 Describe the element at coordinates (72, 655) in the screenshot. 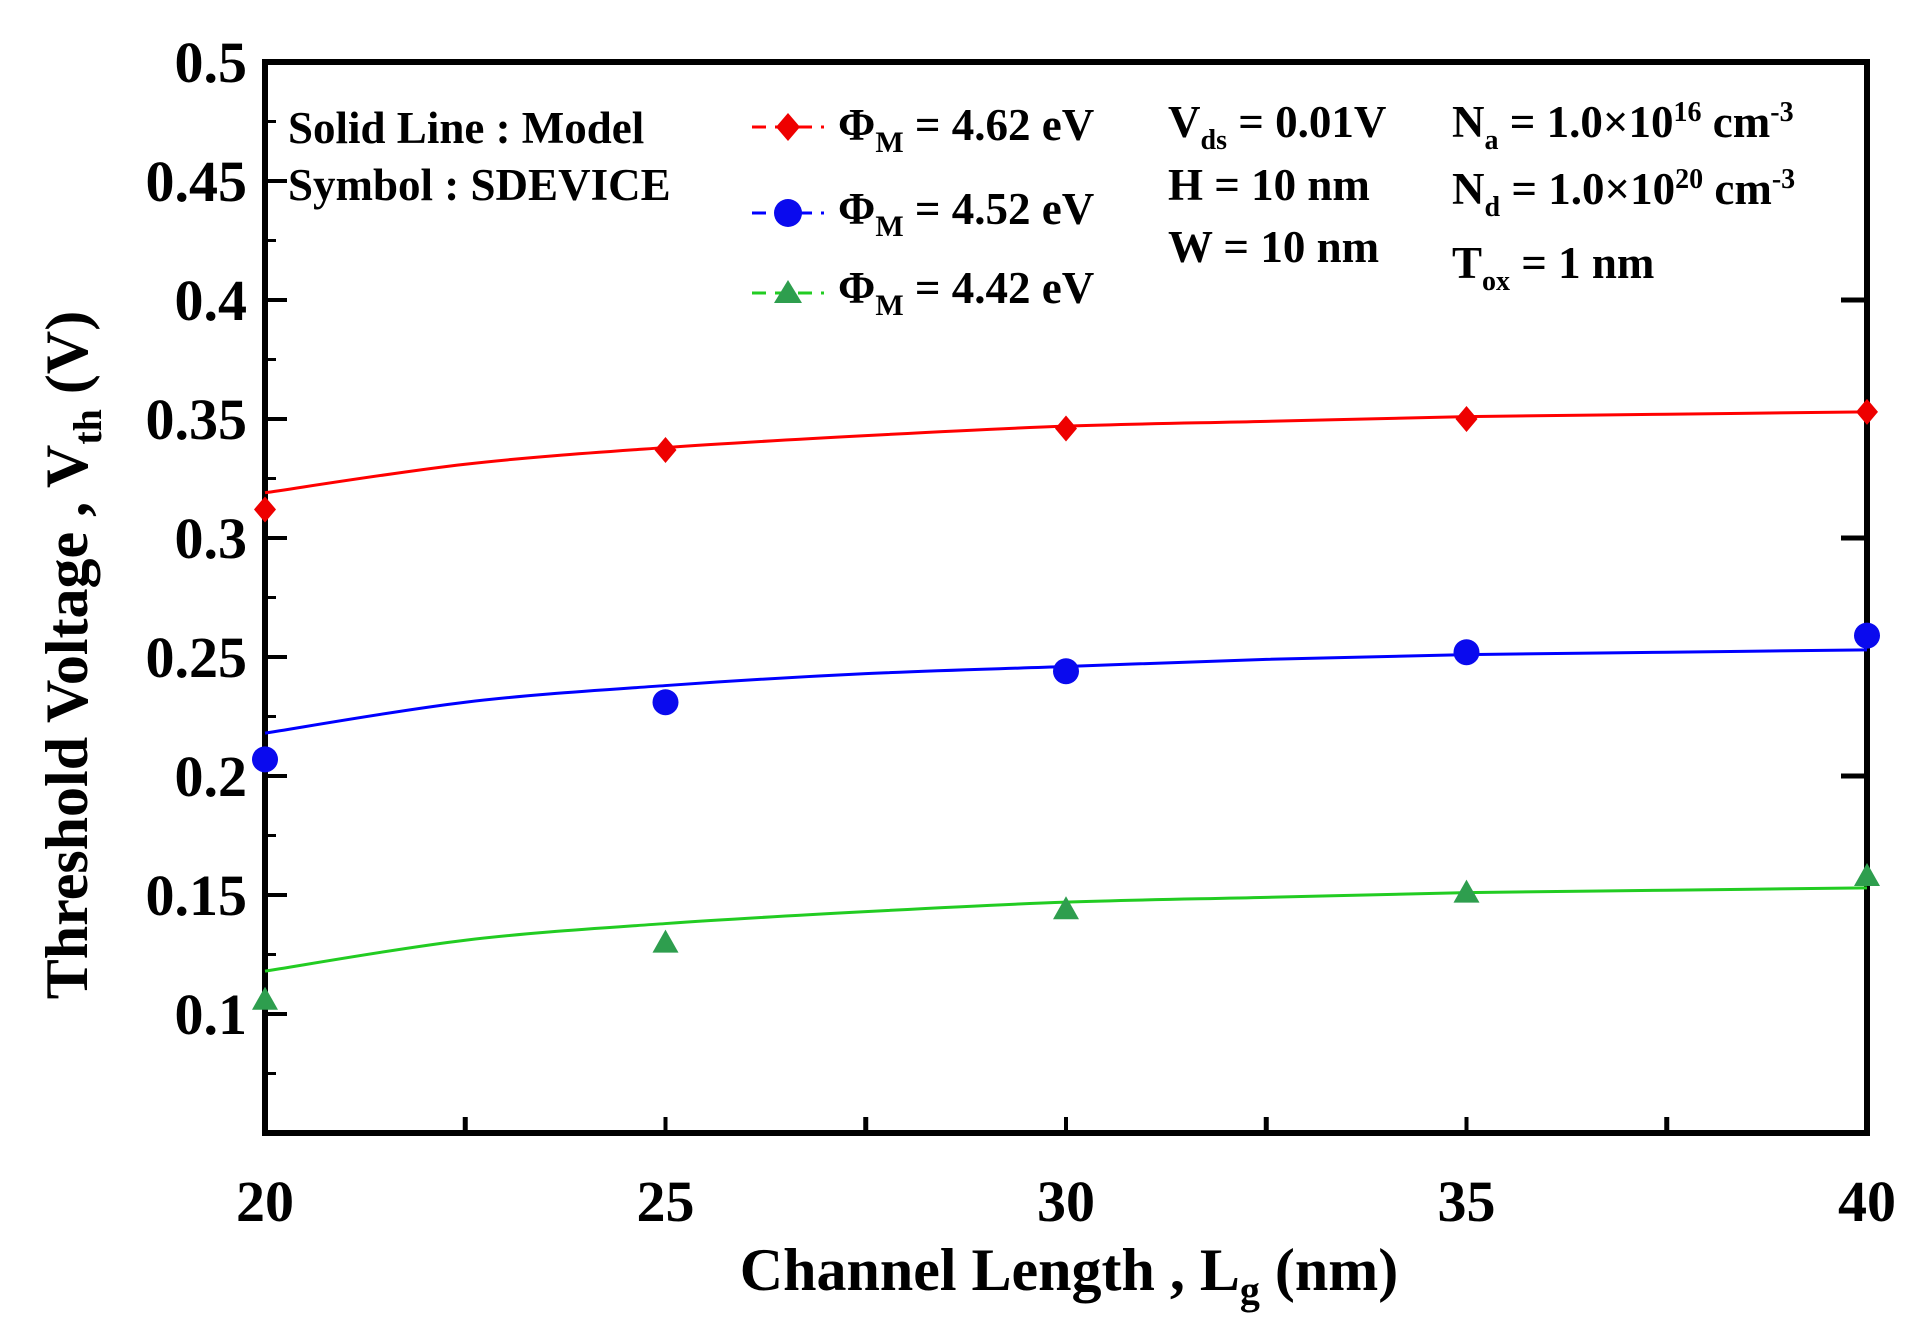

I see `y-axis-title: Threshold Voltage , Vth (V)` at that location.